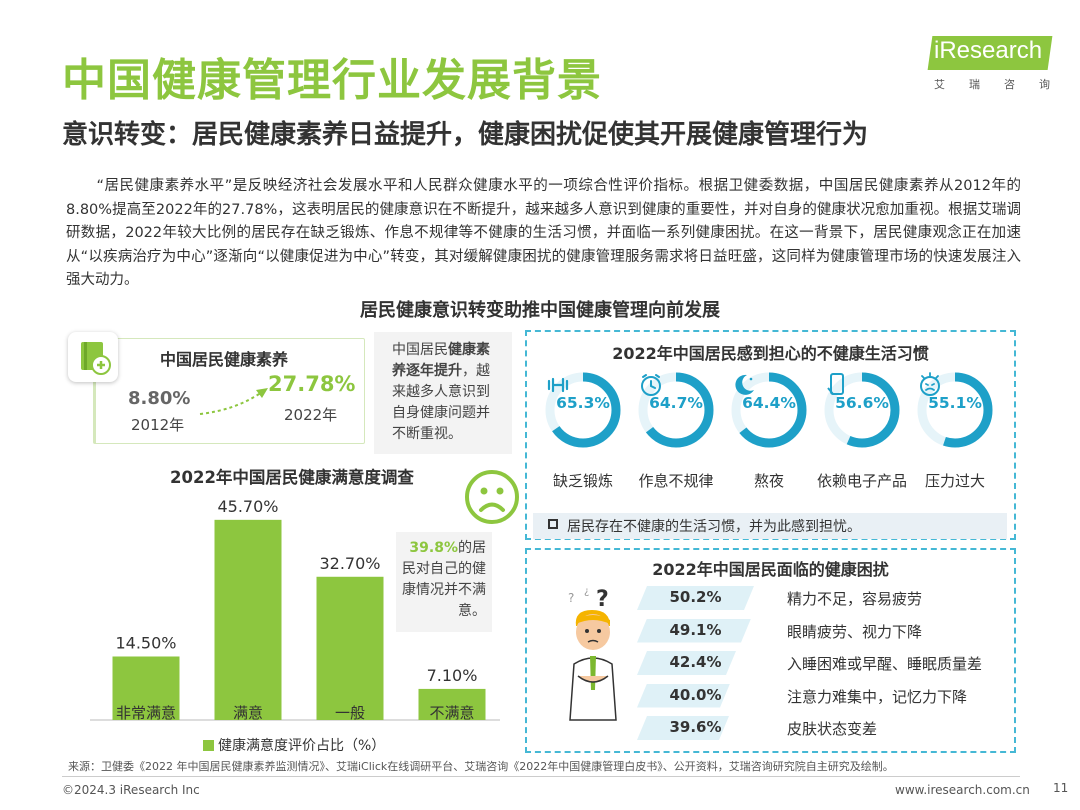 Image resolution: width=1080 pixels, height=810 pixels. I want to click on habit-item: 64.7% 作息不规律, so click(676, 432).